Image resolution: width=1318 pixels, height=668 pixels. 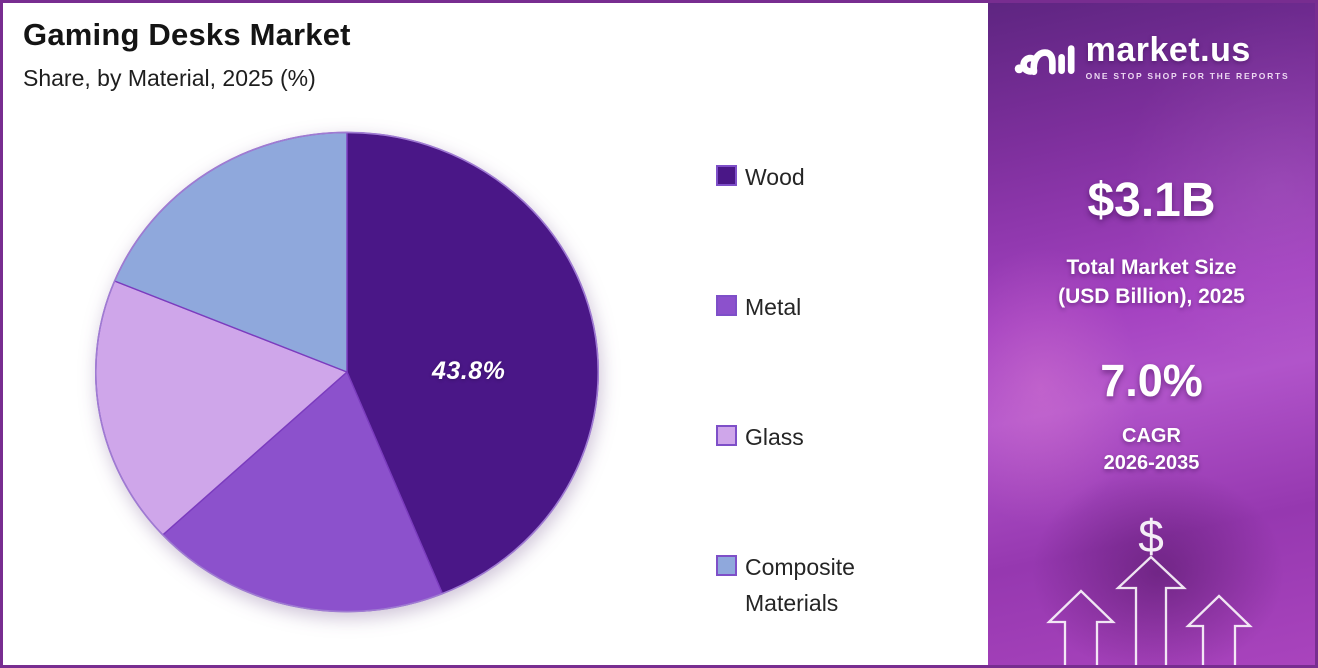 I want to click on cagr-label: CAGR 2026-2035, so click(x=1151, y=450).